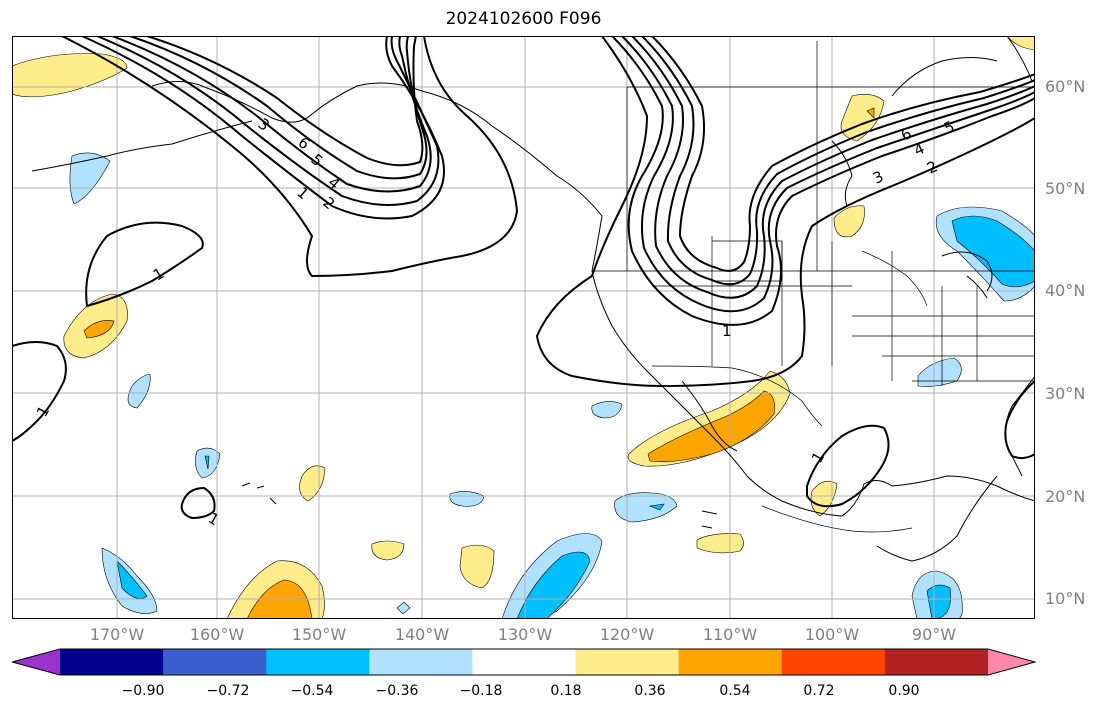 The height and width of the screenshot is (712, 1105). I want to click on colorbar-tick-label: 0.18, so click(566, 691).